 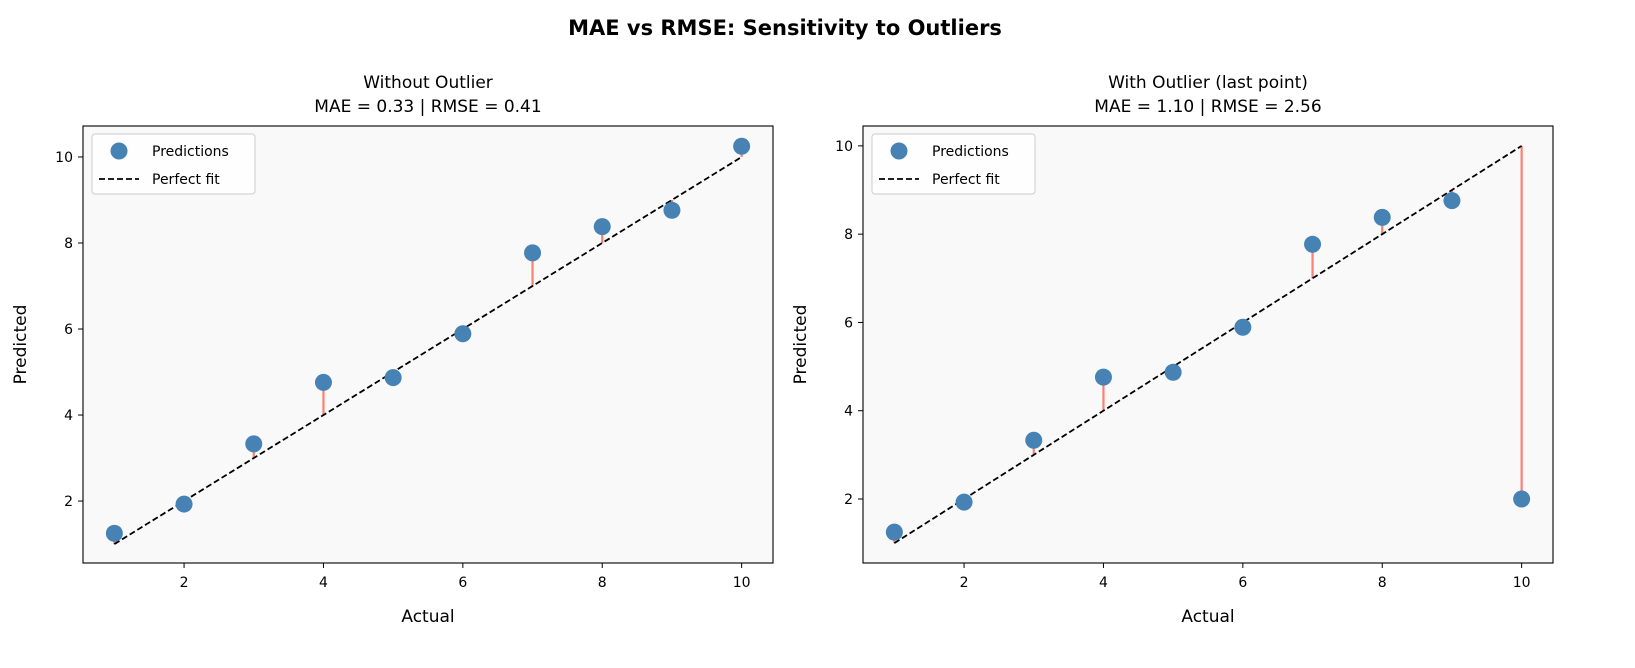 What do you see at coordinates (785, 28) in the screenshot?
I see `figure-suptitle: MAE vs RMSE: Sensitivity to Outliers` at bounding box center [785, 28].